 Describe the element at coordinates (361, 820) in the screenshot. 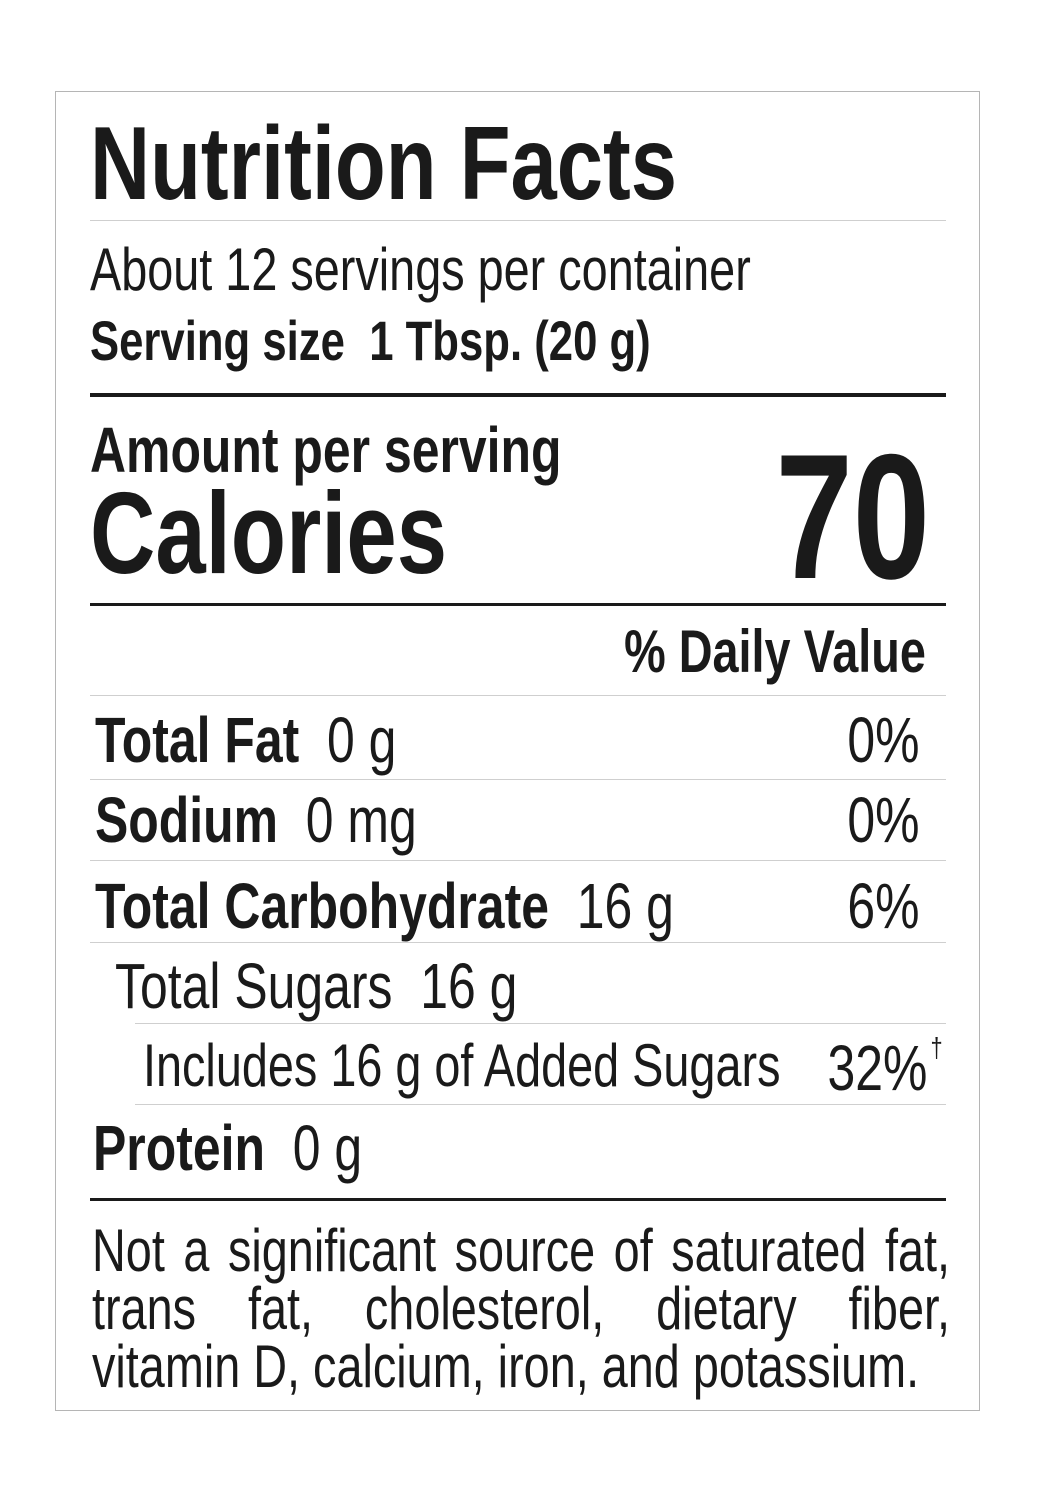

I see `nutrient-amount: 0 mg` at that location.